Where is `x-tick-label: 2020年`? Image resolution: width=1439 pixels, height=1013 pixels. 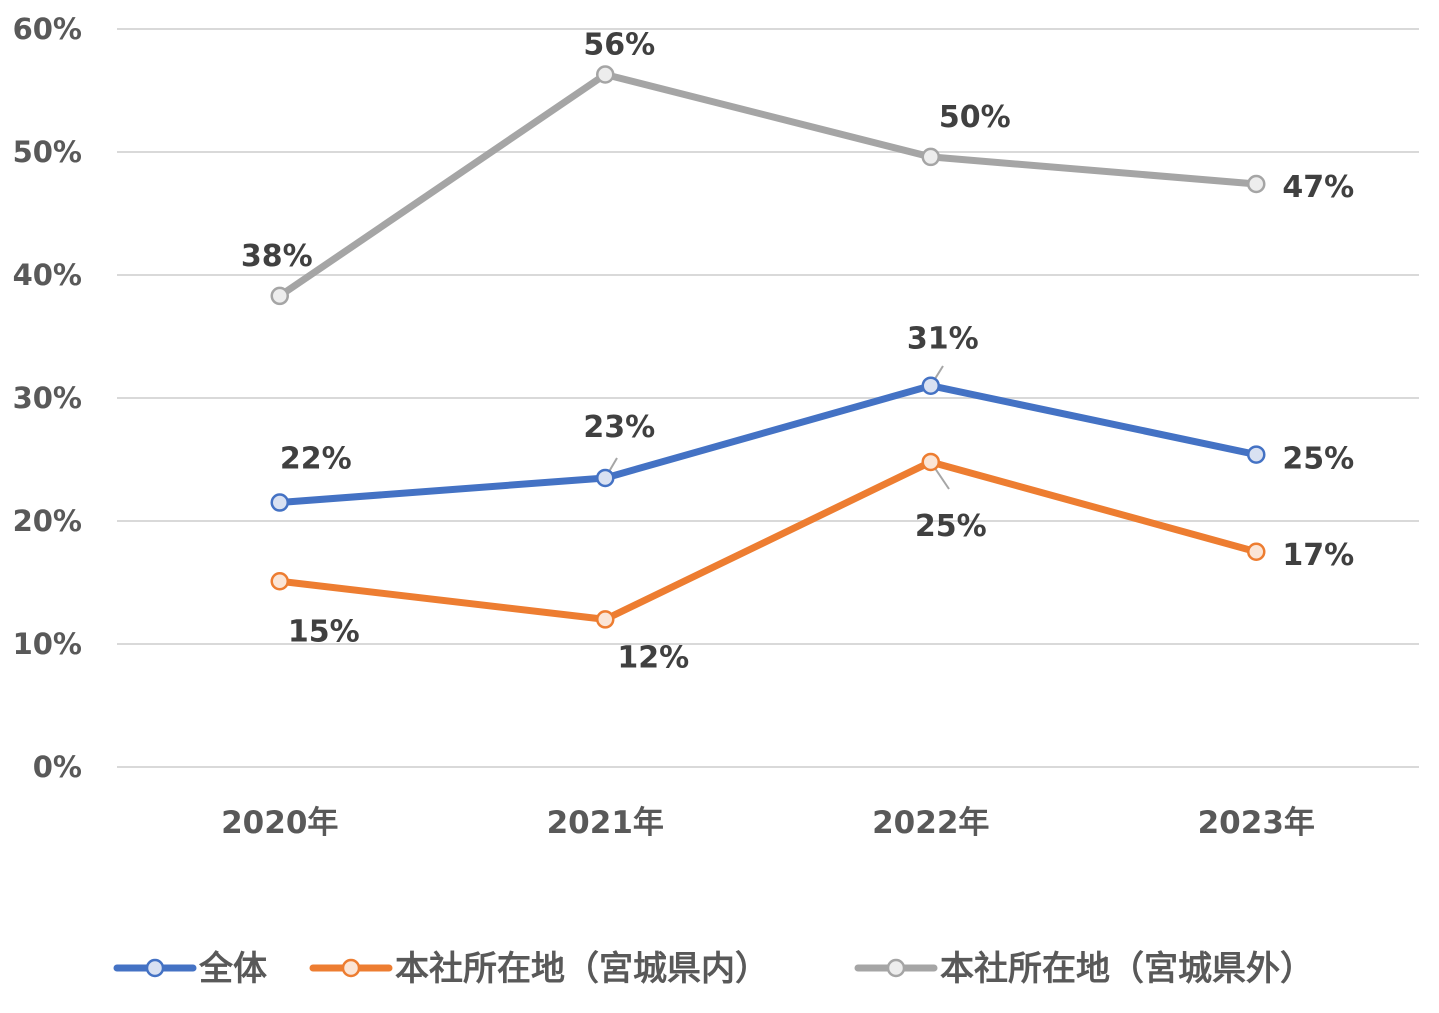
x-tick-label: 2020年 is located at coordinates (279, 823).